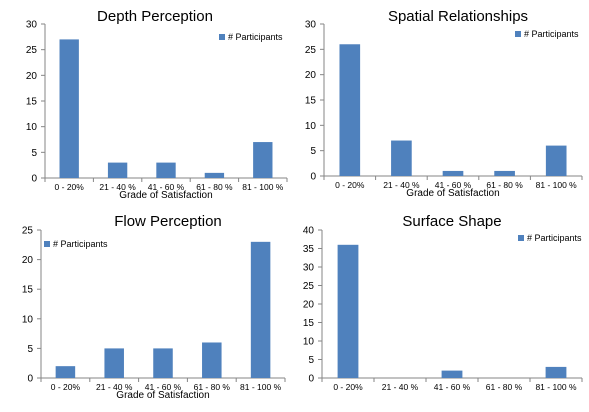  Describe the element at coordinates (309, 231) in the screenshot. I see `y-tick-label: 40` at that location.